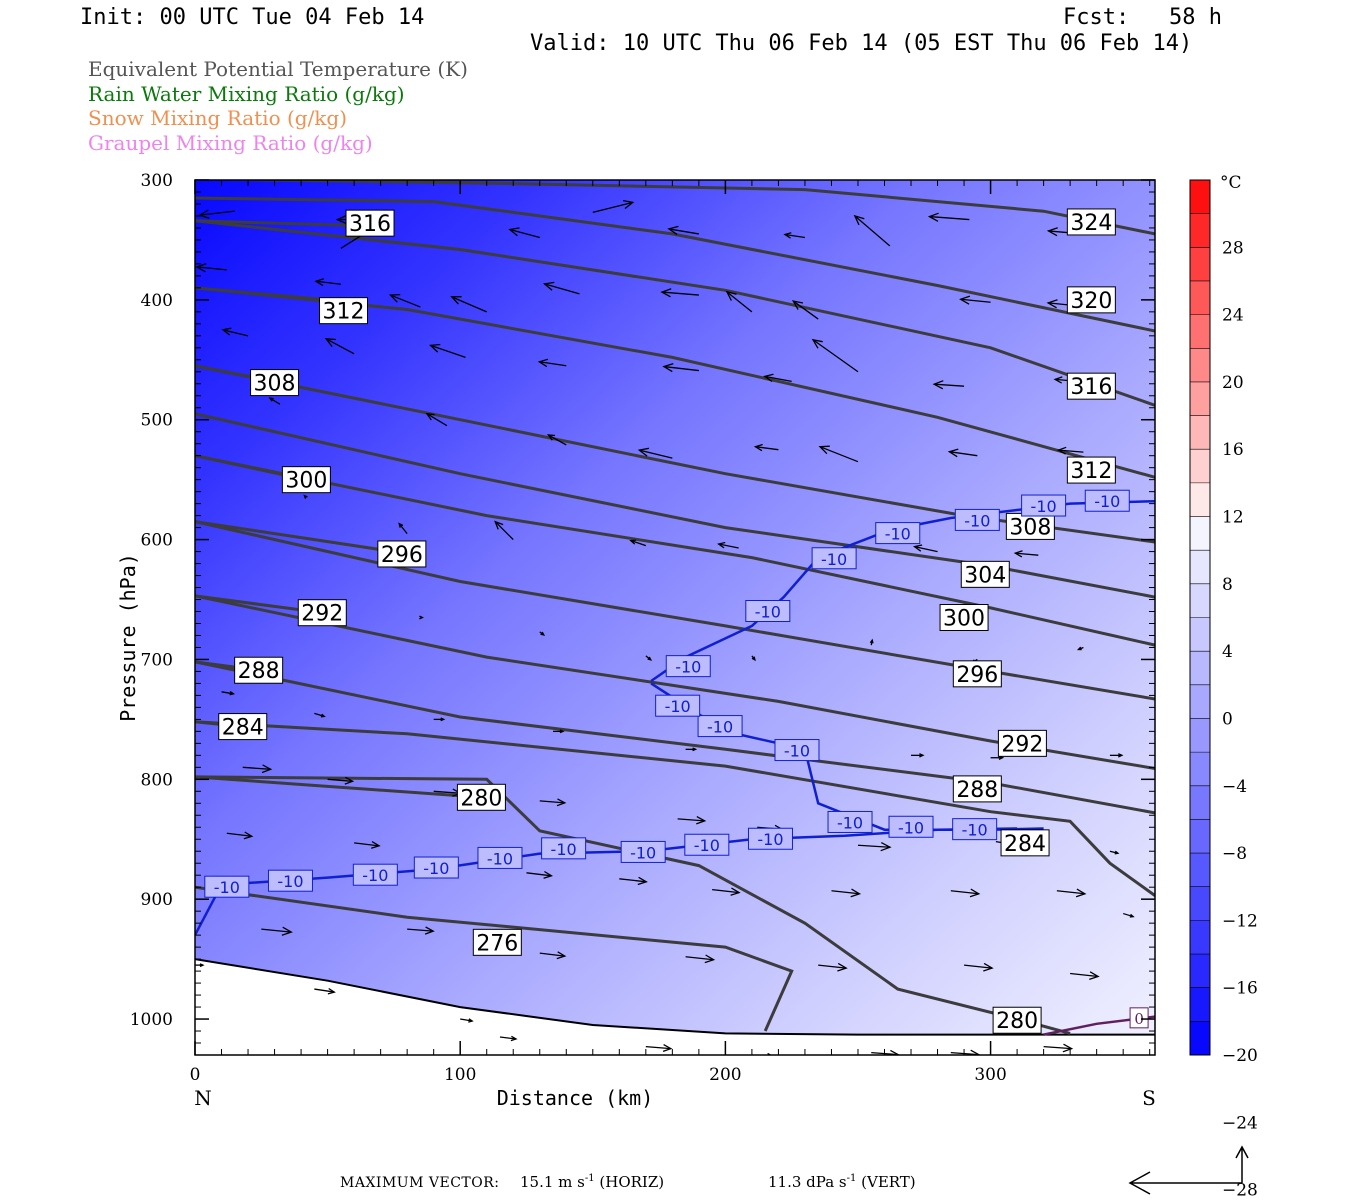  I want to click on legend-entry: Rain Water Mixing Ratio (g/kg), so click(246, 93).